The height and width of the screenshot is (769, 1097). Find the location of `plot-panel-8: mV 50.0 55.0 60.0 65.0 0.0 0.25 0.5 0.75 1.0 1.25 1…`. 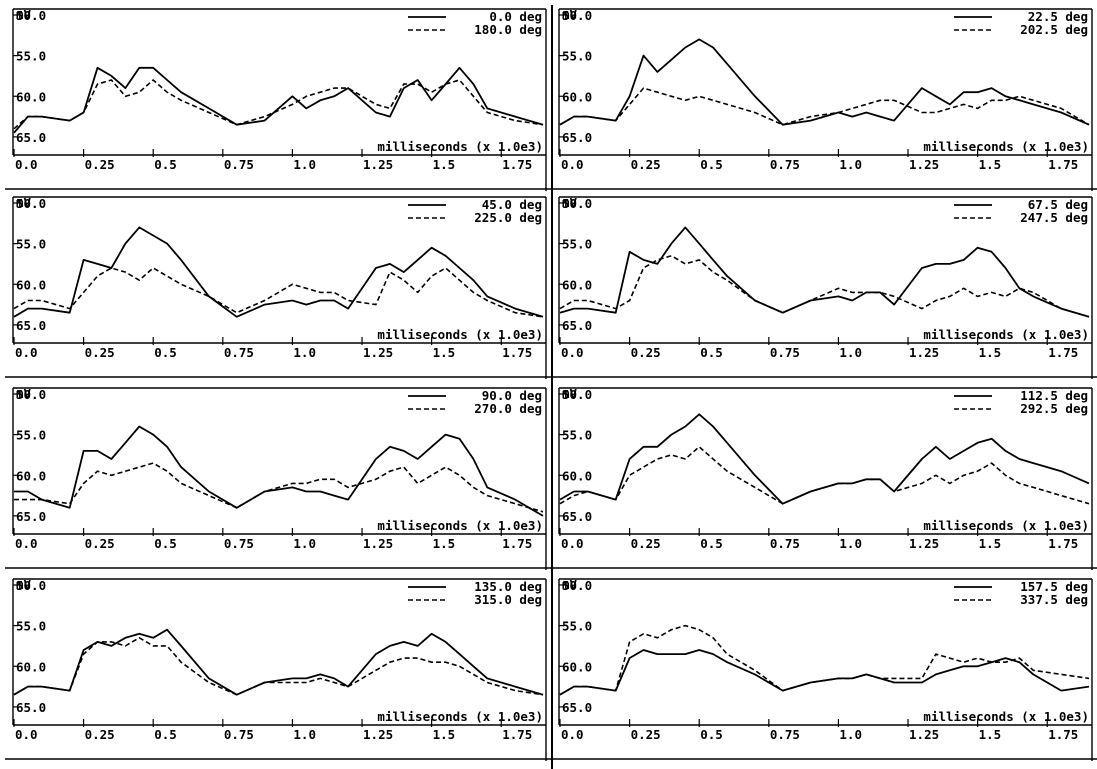

plot-panel-8: mV 50.0 55.0 60.0 65.0 0.0 0.25 0.5 0.75 1.0 1.25 1… is located at coordinates (824, 668).